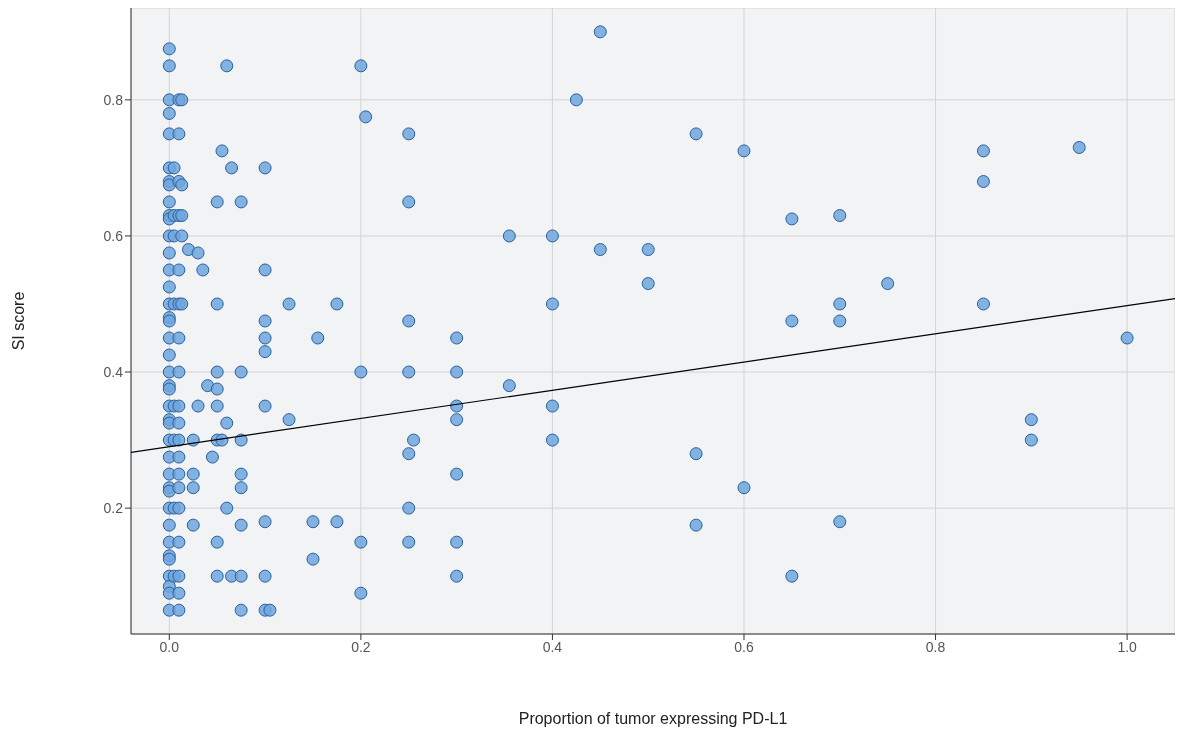 The image size is (1183, 742). I want to click on y-tick-label: 0.6, so click(113, 235).